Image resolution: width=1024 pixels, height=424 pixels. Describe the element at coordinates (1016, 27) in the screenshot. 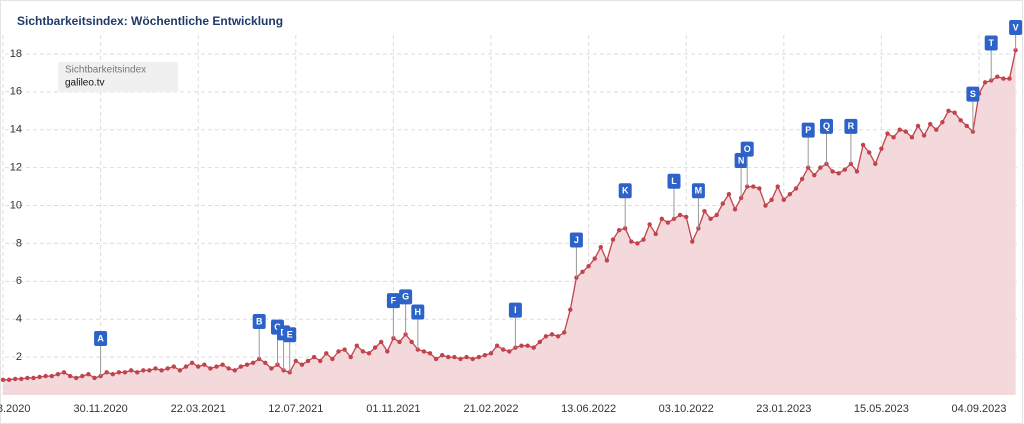

I see `event-flag: V` at that location.